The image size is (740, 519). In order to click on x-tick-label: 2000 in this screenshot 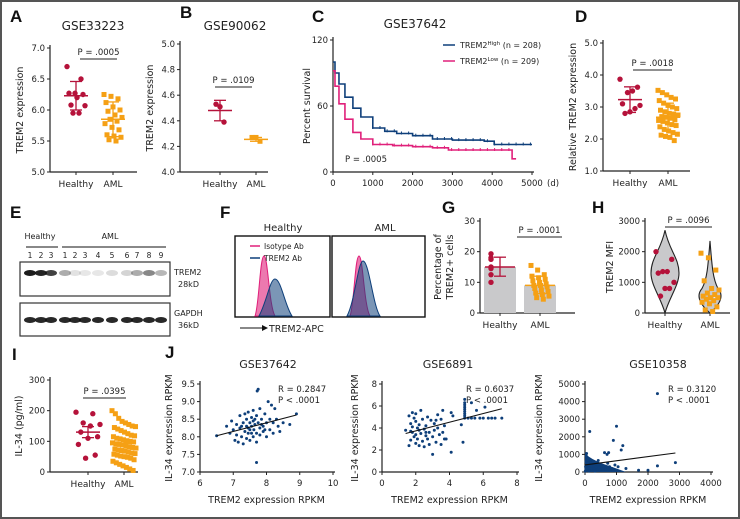, I will do `click(413, 184)`.